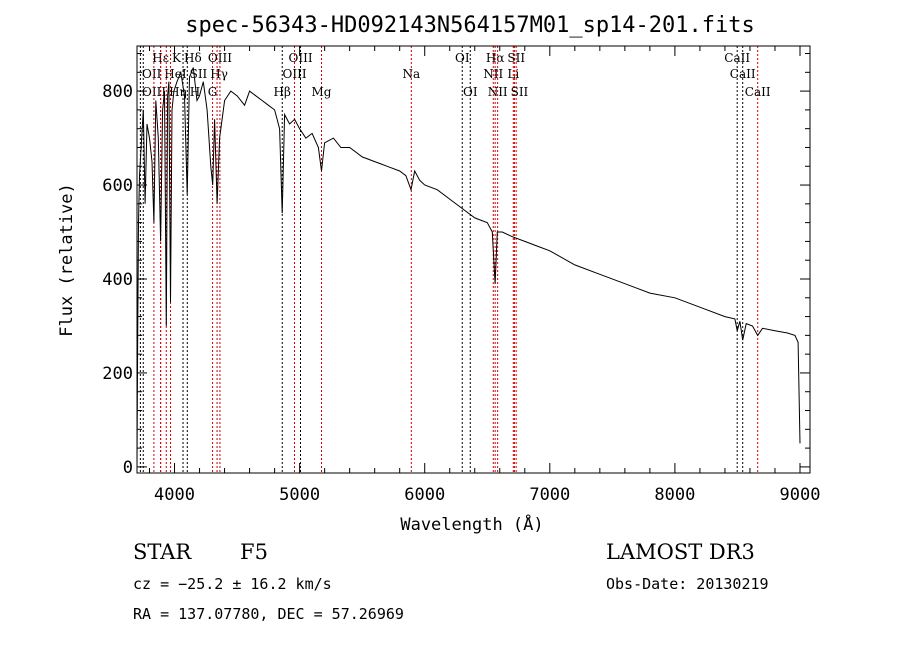 The height and width of the screenshot is (649, 900). What do you see at coordinates (513, 74) in the screenshot?
I see `line-marker-label: Li` at bounding box center [513, 74].